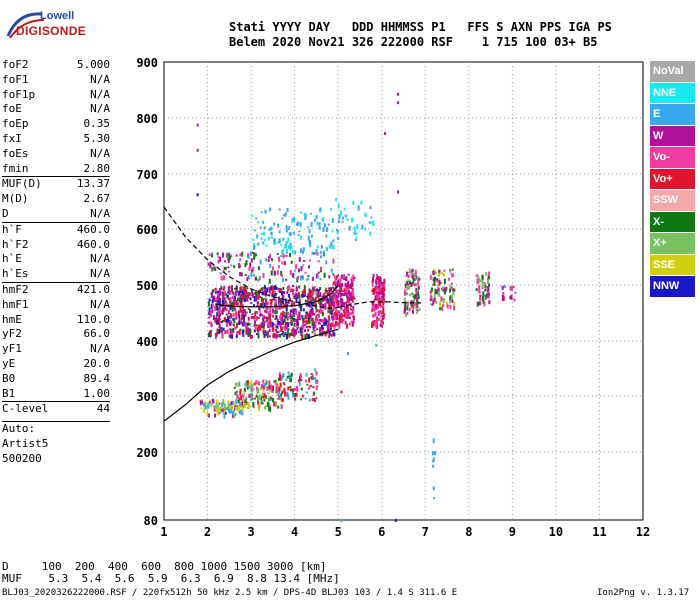 The height and width of the screenshot is (600, 700). I want to click on x-tick-label: 6, so click(381, 532).